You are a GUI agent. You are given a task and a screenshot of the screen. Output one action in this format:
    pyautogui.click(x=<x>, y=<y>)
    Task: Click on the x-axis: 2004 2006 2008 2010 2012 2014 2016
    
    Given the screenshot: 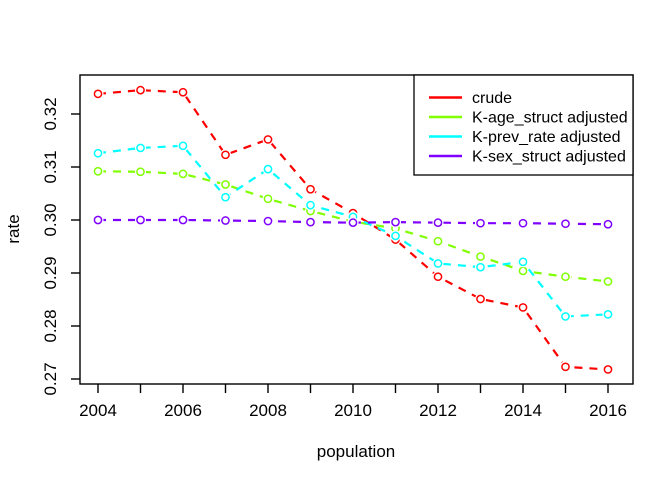 What is the action you would take?
    pyautogui.click(x=353, y=402)
    